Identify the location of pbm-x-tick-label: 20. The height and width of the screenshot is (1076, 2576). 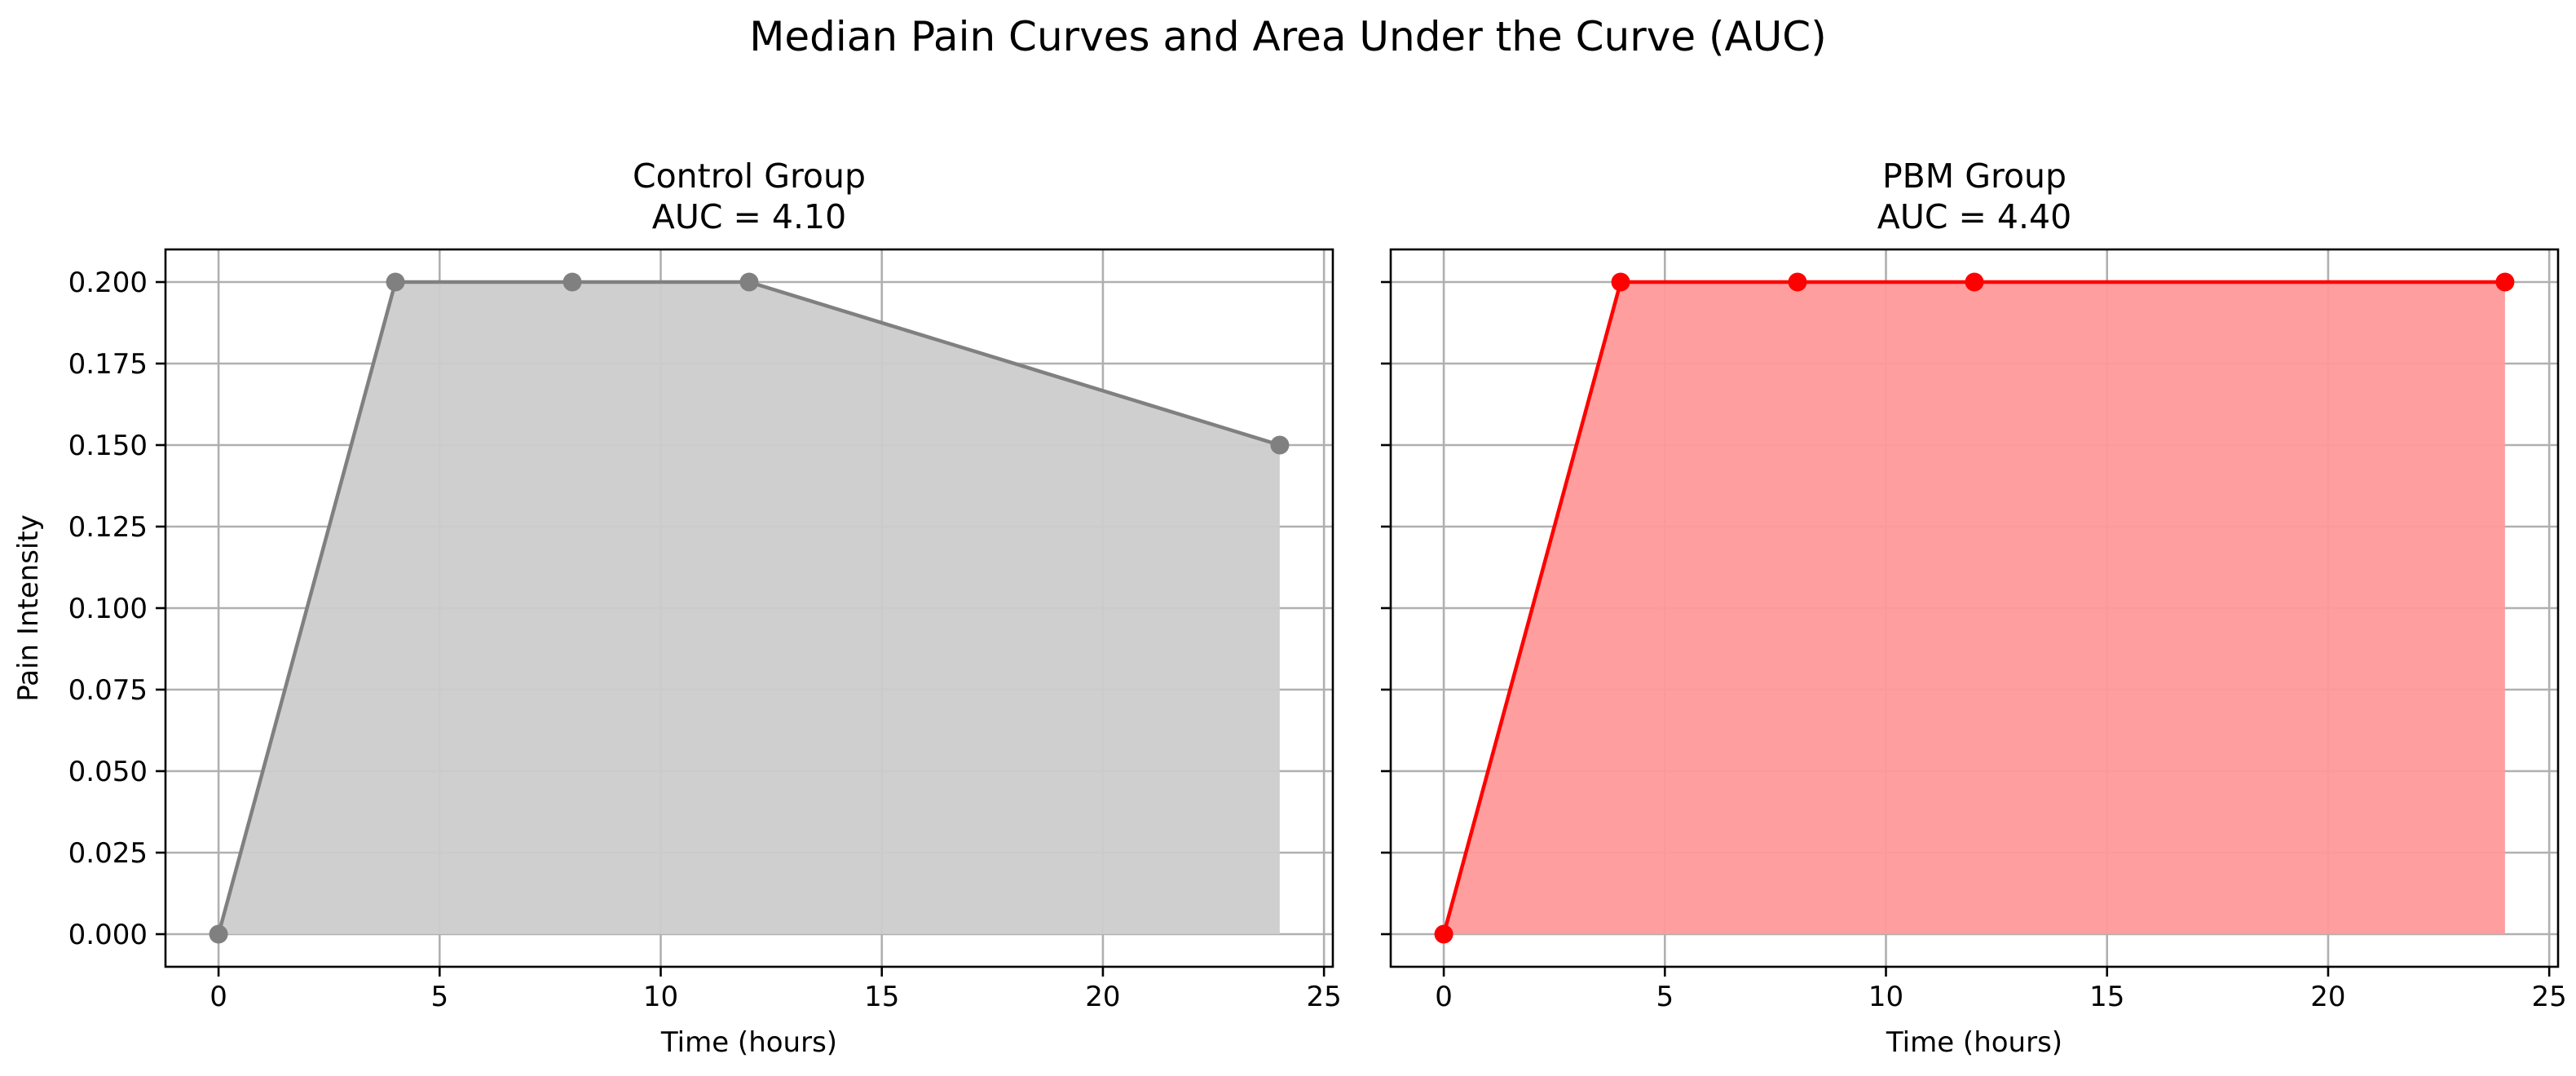
(2327, 997).